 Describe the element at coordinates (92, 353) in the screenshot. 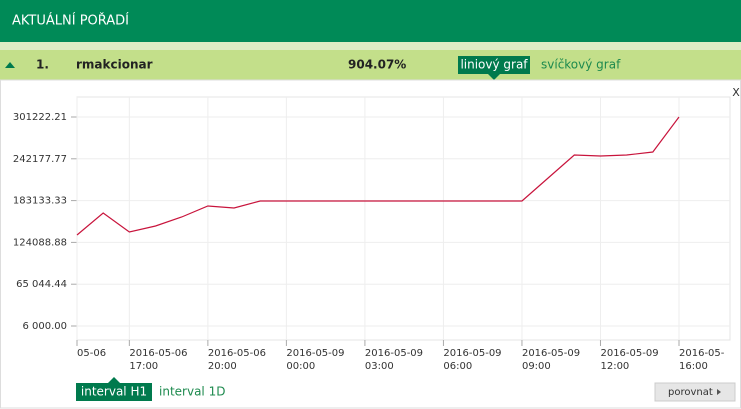

I see `x-tick-label: 05-06` at that location.